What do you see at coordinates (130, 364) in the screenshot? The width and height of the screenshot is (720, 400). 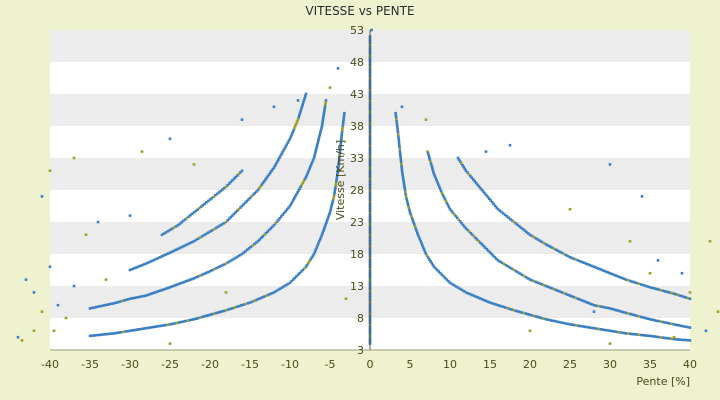 I see `x-tick-label: -30` at bounding box center [130, 364].